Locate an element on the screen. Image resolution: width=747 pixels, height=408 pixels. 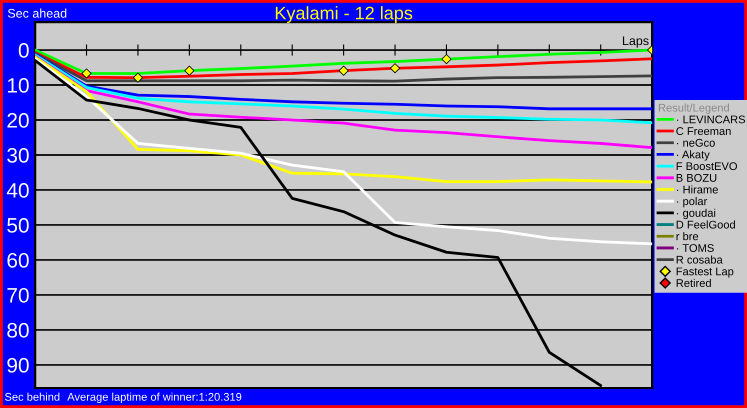
y-tick-label: 10 is located at coordinates (18, 85).